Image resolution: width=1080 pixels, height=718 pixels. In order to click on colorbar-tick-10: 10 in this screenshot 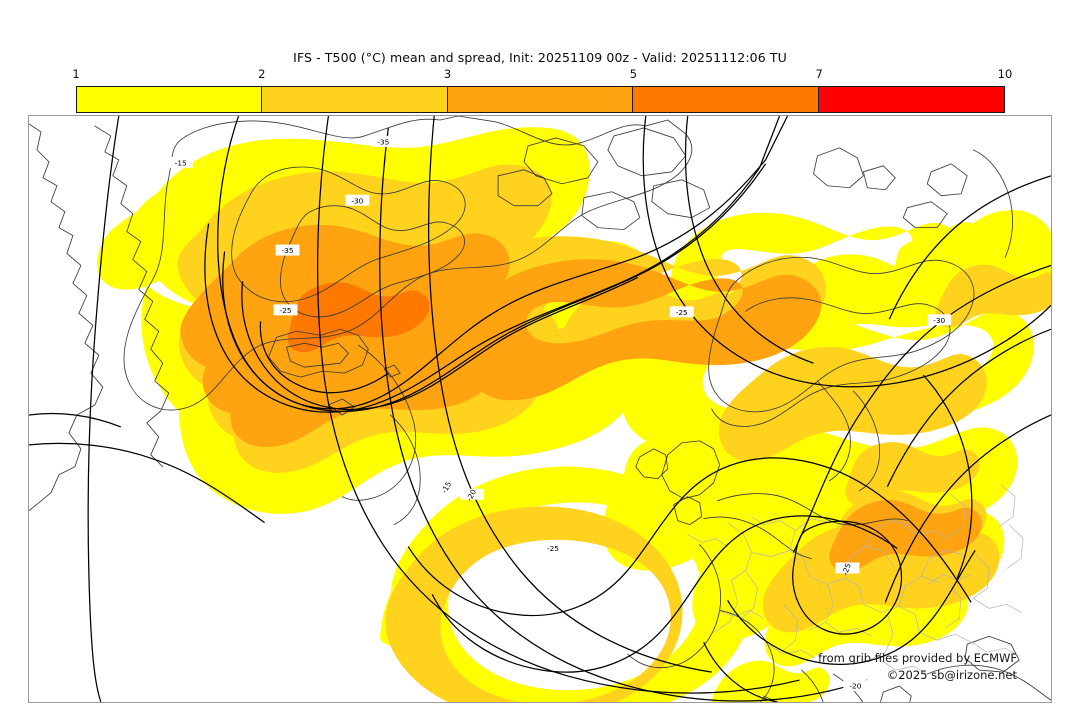, I will do `click(1005, 74)`.